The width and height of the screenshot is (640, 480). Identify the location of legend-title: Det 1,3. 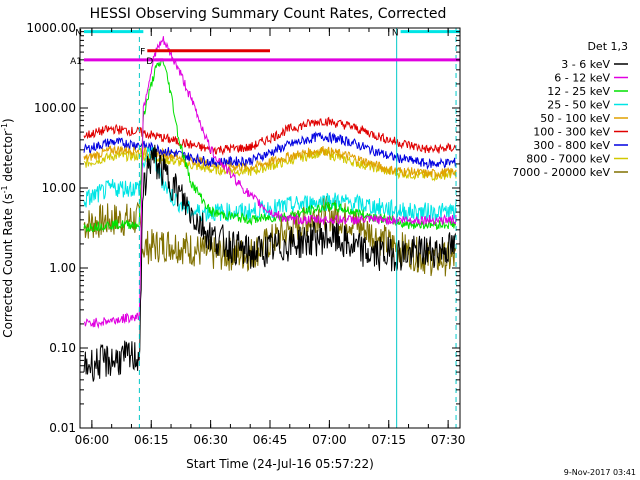
(607, 46).